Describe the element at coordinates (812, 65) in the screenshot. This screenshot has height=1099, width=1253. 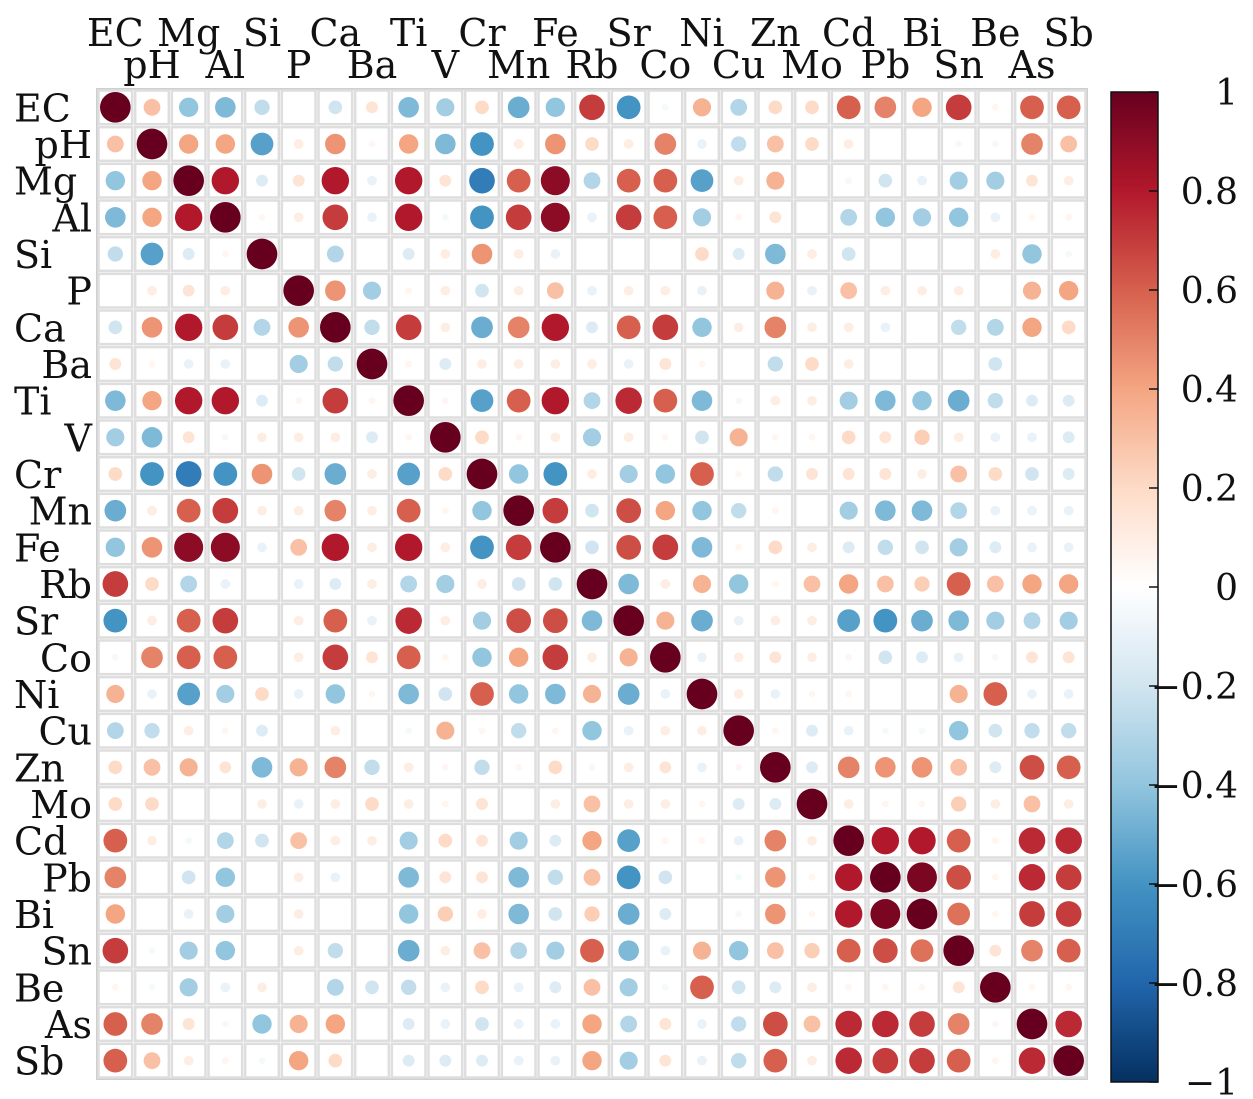
I see `column-label-Mo: Mo` at that location.